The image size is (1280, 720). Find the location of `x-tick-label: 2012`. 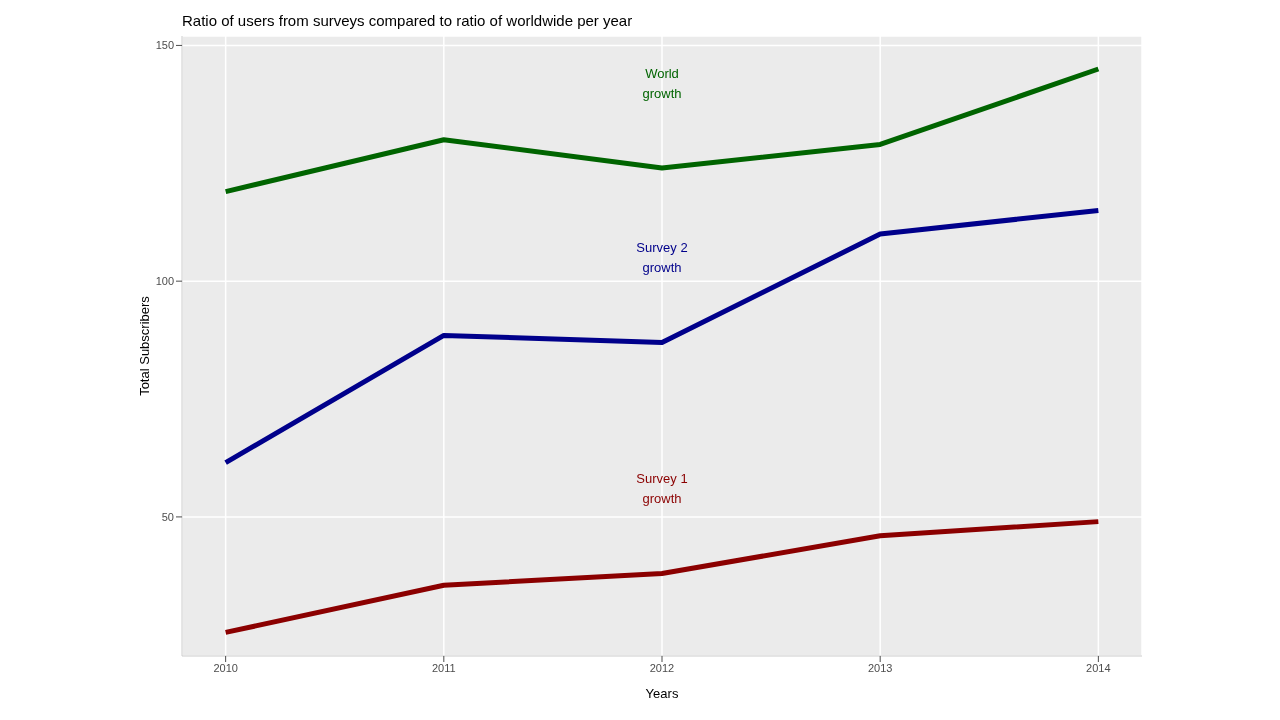

x-tick-label: 2012 is located at coordinates (662, 667).